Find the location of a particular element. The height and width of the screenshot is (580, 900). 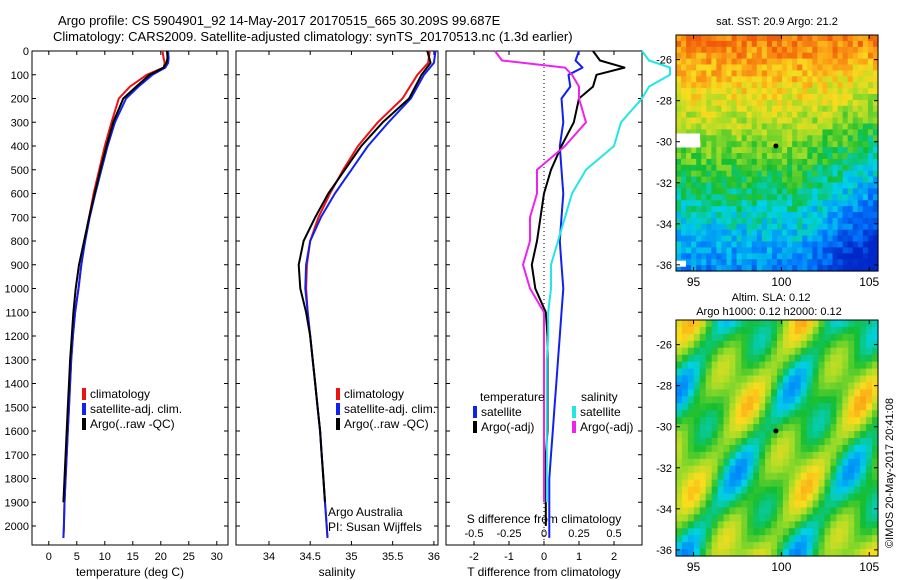

y-tick-label: 0 is located at coordinates (26, 52).